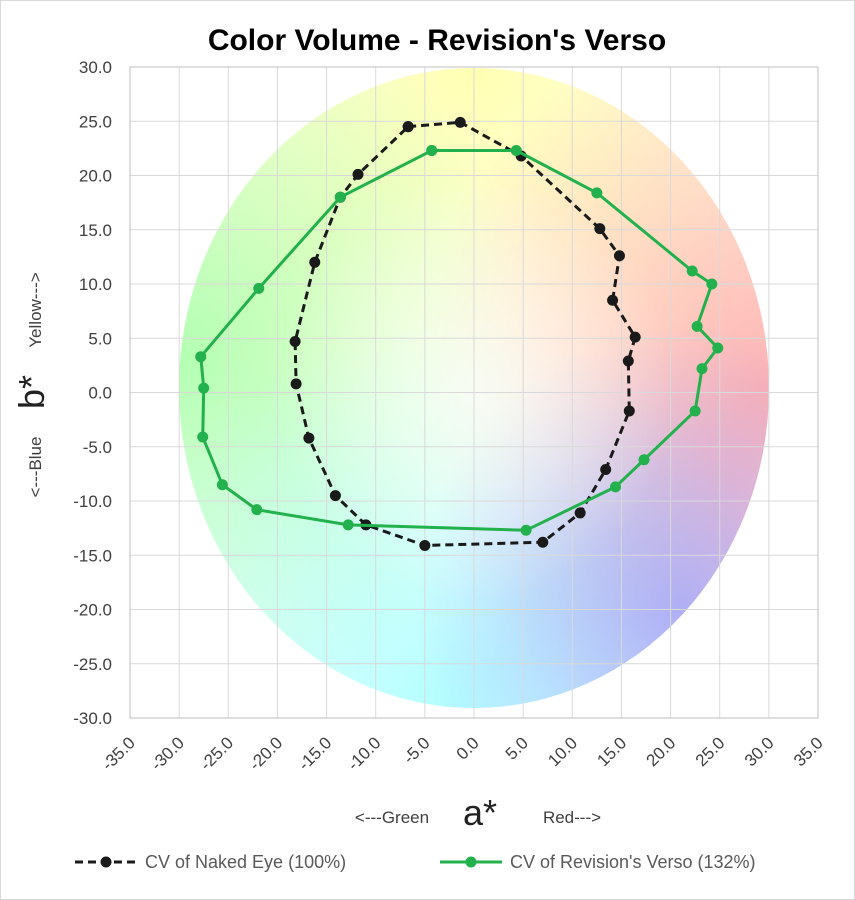  What do you see at coordinates (31, 392) in the screenshot?
I see `y-axis-label-main: b*` at bounding box center [31, 392].